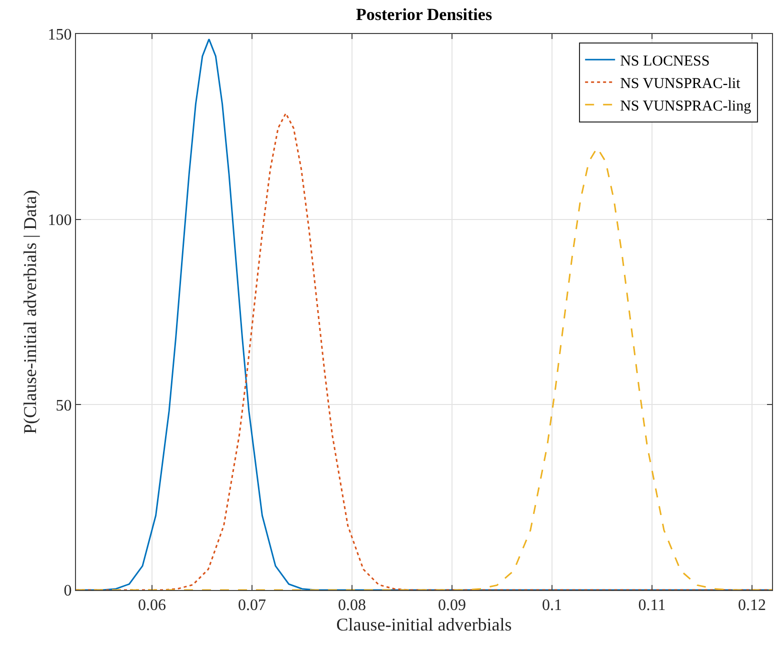 The height and width of the screenshot is (652, 775). Describe the element at coordinates (665, 61) in the screenshot. I see `legend-label: NS LOCNESS` at that location.